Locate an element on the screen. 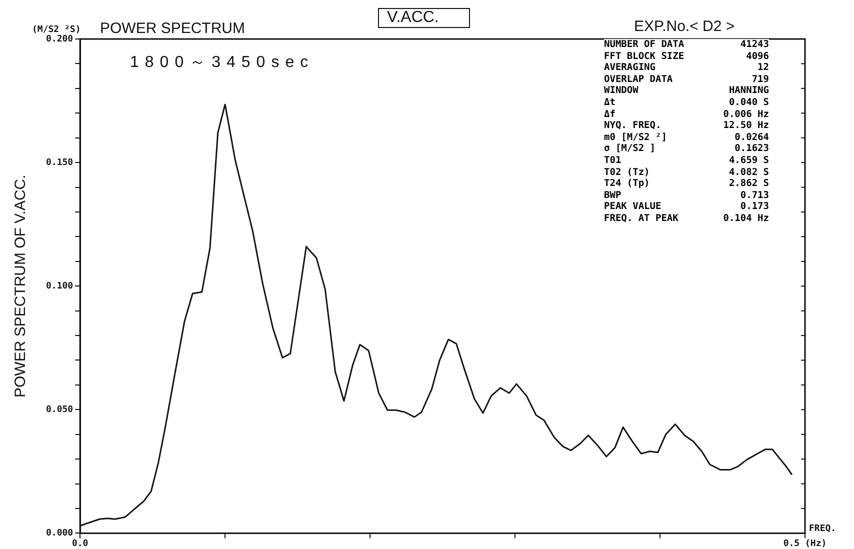 The height and width of the screenshot is (549, 854). chart-title: POWER SPECTRUM is located at coordinates (173, 28).